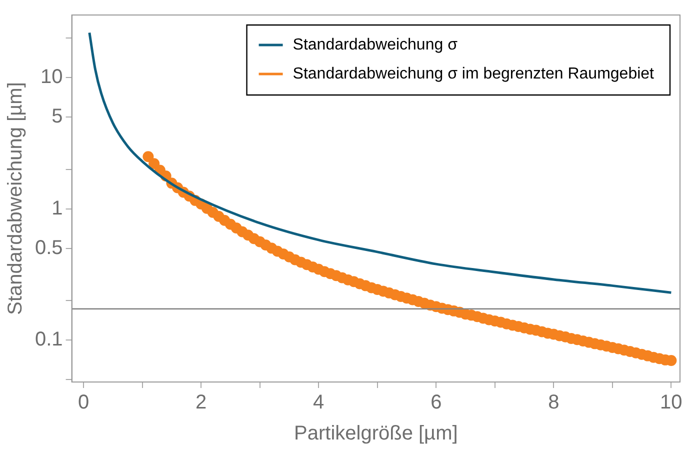 The image size is (688, 450). What do you see at coordinates (201, 403) in the screenshot?
I see `x-tick-label: 2` at bounding box center [201, 403].